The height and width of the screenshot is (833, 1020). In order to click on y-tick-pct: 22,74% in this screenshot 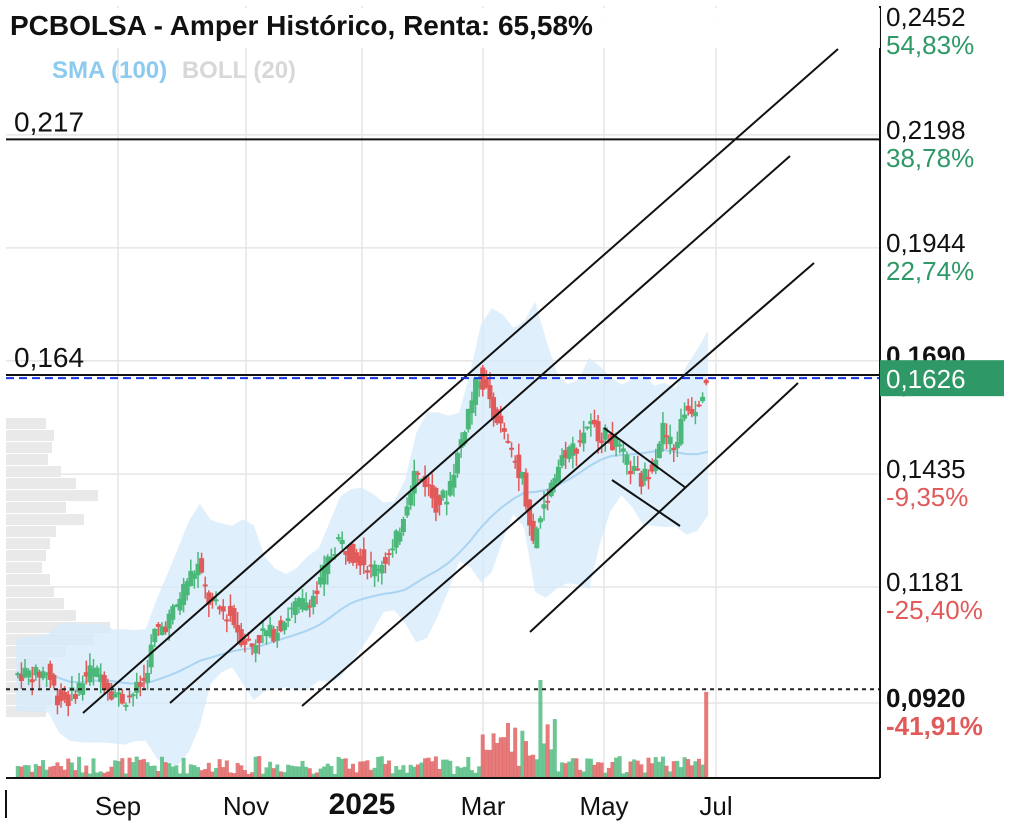, I will do `click(930, 271)`.